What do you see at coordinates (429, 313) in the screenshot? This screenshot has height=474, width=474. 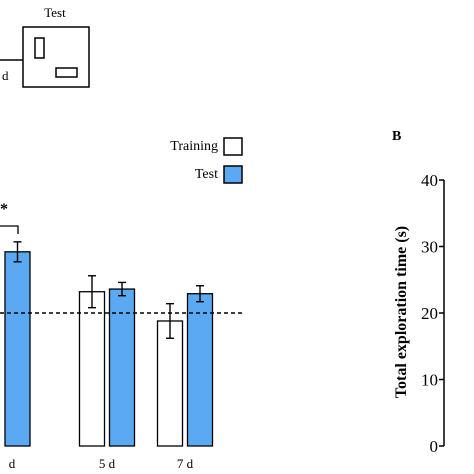 I see `panel-b-y-tick-label-20: 20` at bounding box center [429, 313].